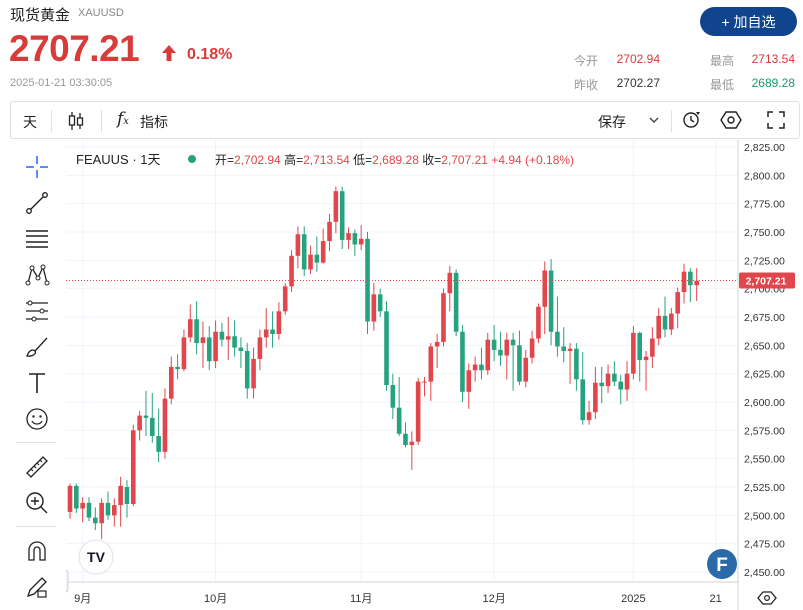 The height and width of the screenshot is (610, 803). I want to click on time-axis: 9月 10月 11月 12月 2025 21, so click(398, 599).